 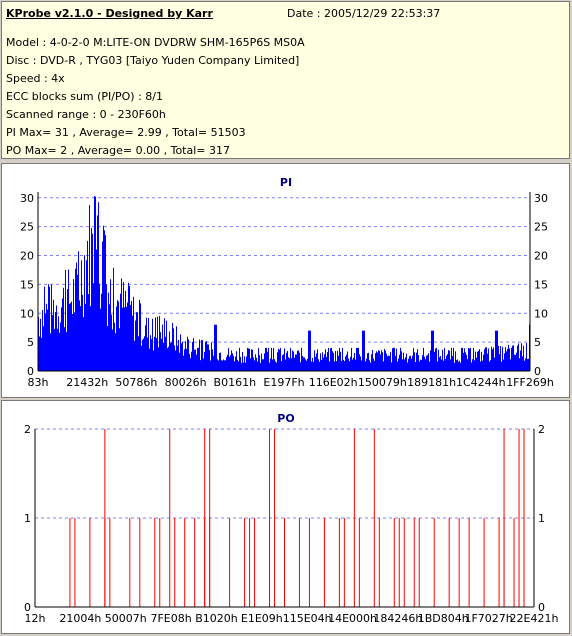 I want to click on x-tick-label: 184246h, so click(x=397, y=618).